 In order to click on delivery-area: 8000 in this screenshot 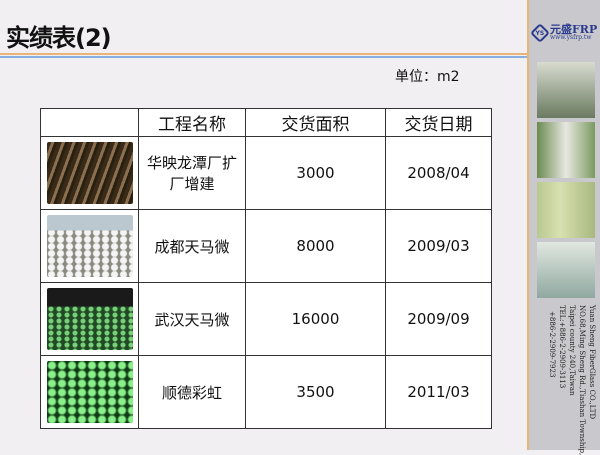, I will do `click(315, 246)`.